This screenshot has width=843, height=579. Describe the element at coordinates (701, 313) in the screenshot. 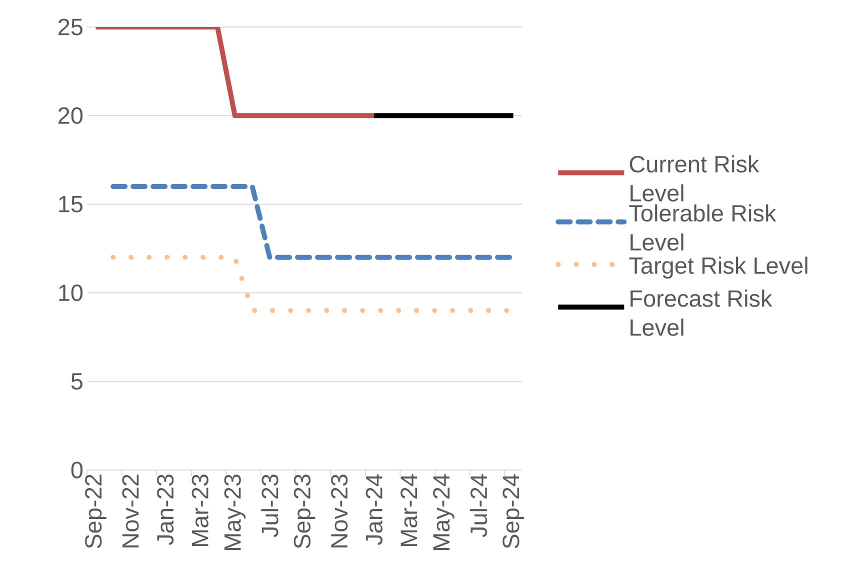

I see `legend-label: Forecast Risk Level` at that location.